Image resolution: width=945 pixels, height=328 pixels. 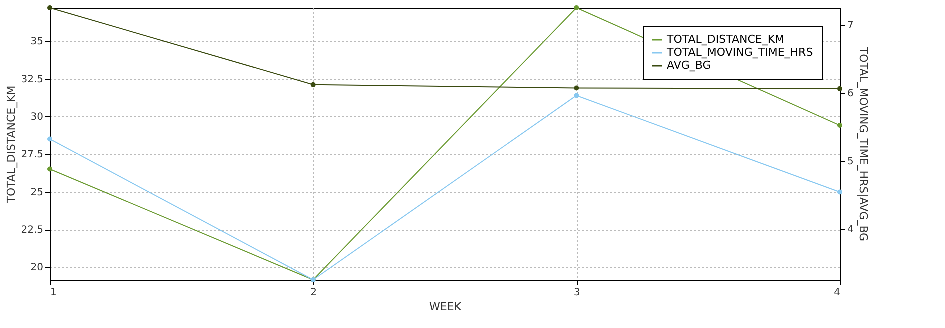 What do you see at coordinates (11, 145) in the screenshot?
I see `y-axis-title: TOTAL_DISTANCE_KM` at bounding box center [11, 145].